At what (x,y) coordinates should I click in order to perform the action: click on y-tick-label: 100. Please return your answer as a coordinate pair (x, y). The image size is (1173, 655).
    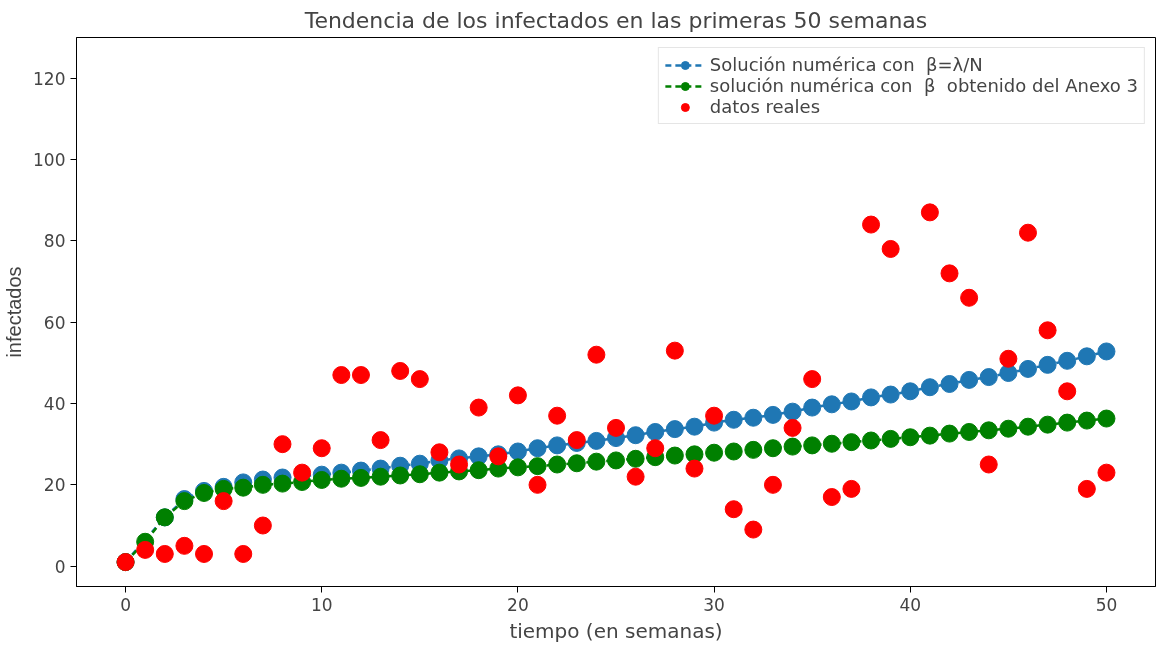
    Looking at the image, I should click on (49, 160).